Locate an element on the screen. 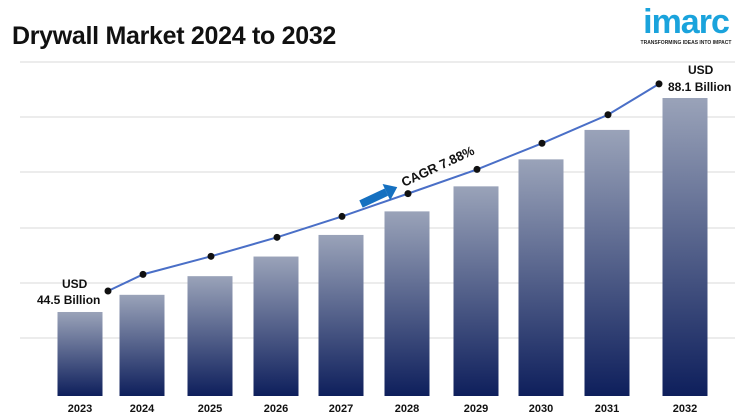 Image resolution: width=744 pixels, height=420 pixels. trend-point-2026 is located at coordinates (277, 237).